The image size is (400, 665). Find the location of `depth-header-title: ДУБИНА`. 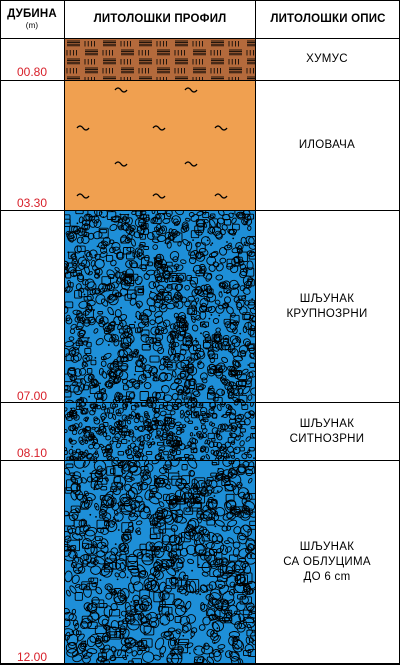

depth-header-title: ДУБИНА is located at coordinates (32, 14).